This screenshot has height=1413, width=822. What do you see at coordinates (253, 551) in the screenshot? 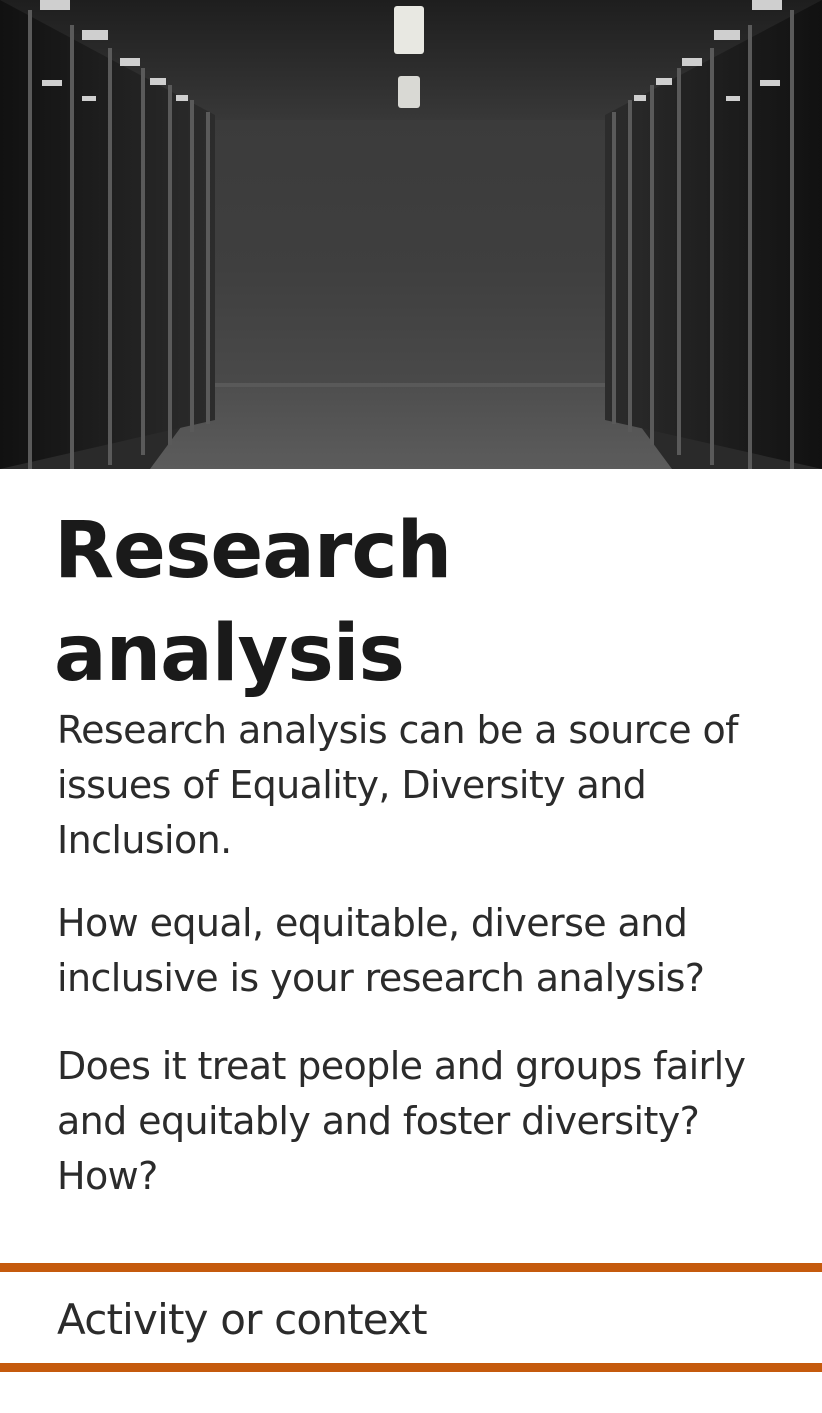
I see `title-line-1: Research` at bounding box center [253, 551].